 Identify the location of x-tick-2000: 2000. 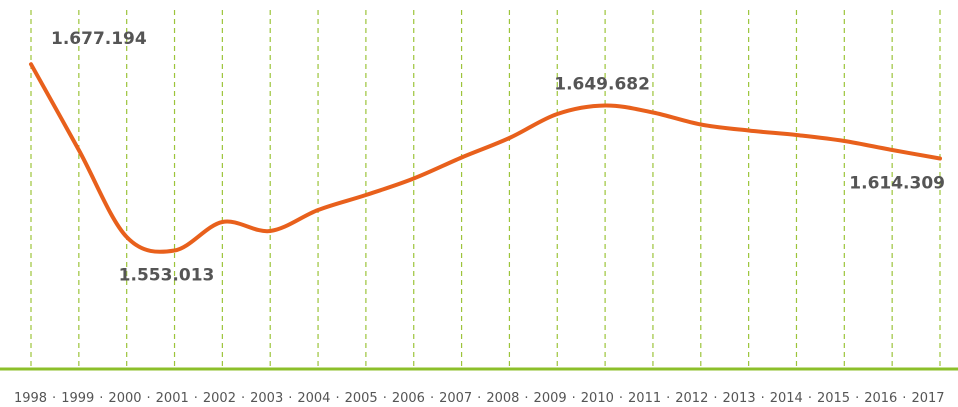
(124, 398).